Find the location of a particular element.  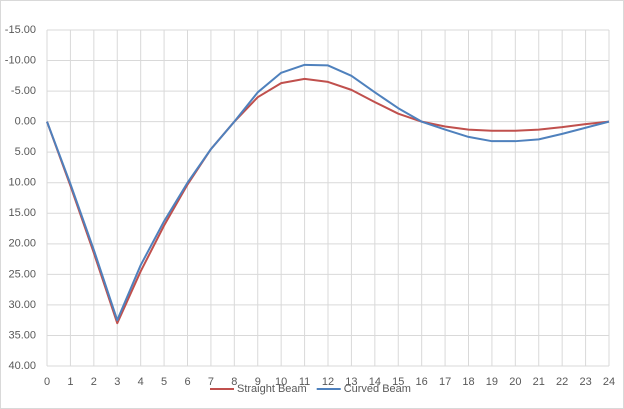

x-tick-label: 17 is located at coordinates (445, 382).